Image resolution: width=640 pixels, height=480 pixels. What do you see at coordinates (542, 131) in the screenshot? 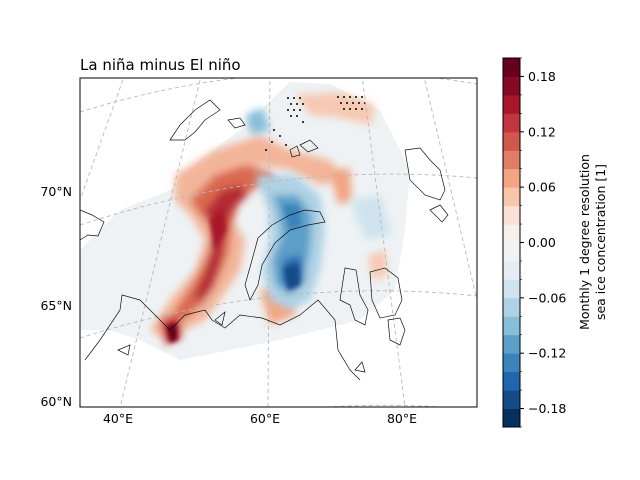
I see `colorbar-tick-label: 0.12` at bounding box center [542, 131].